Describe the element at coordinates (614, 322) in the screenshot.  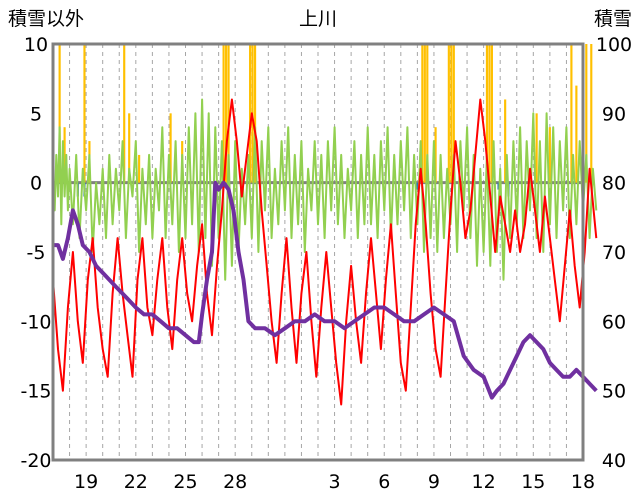
I see `y-right-tick-label: 60` at that location.